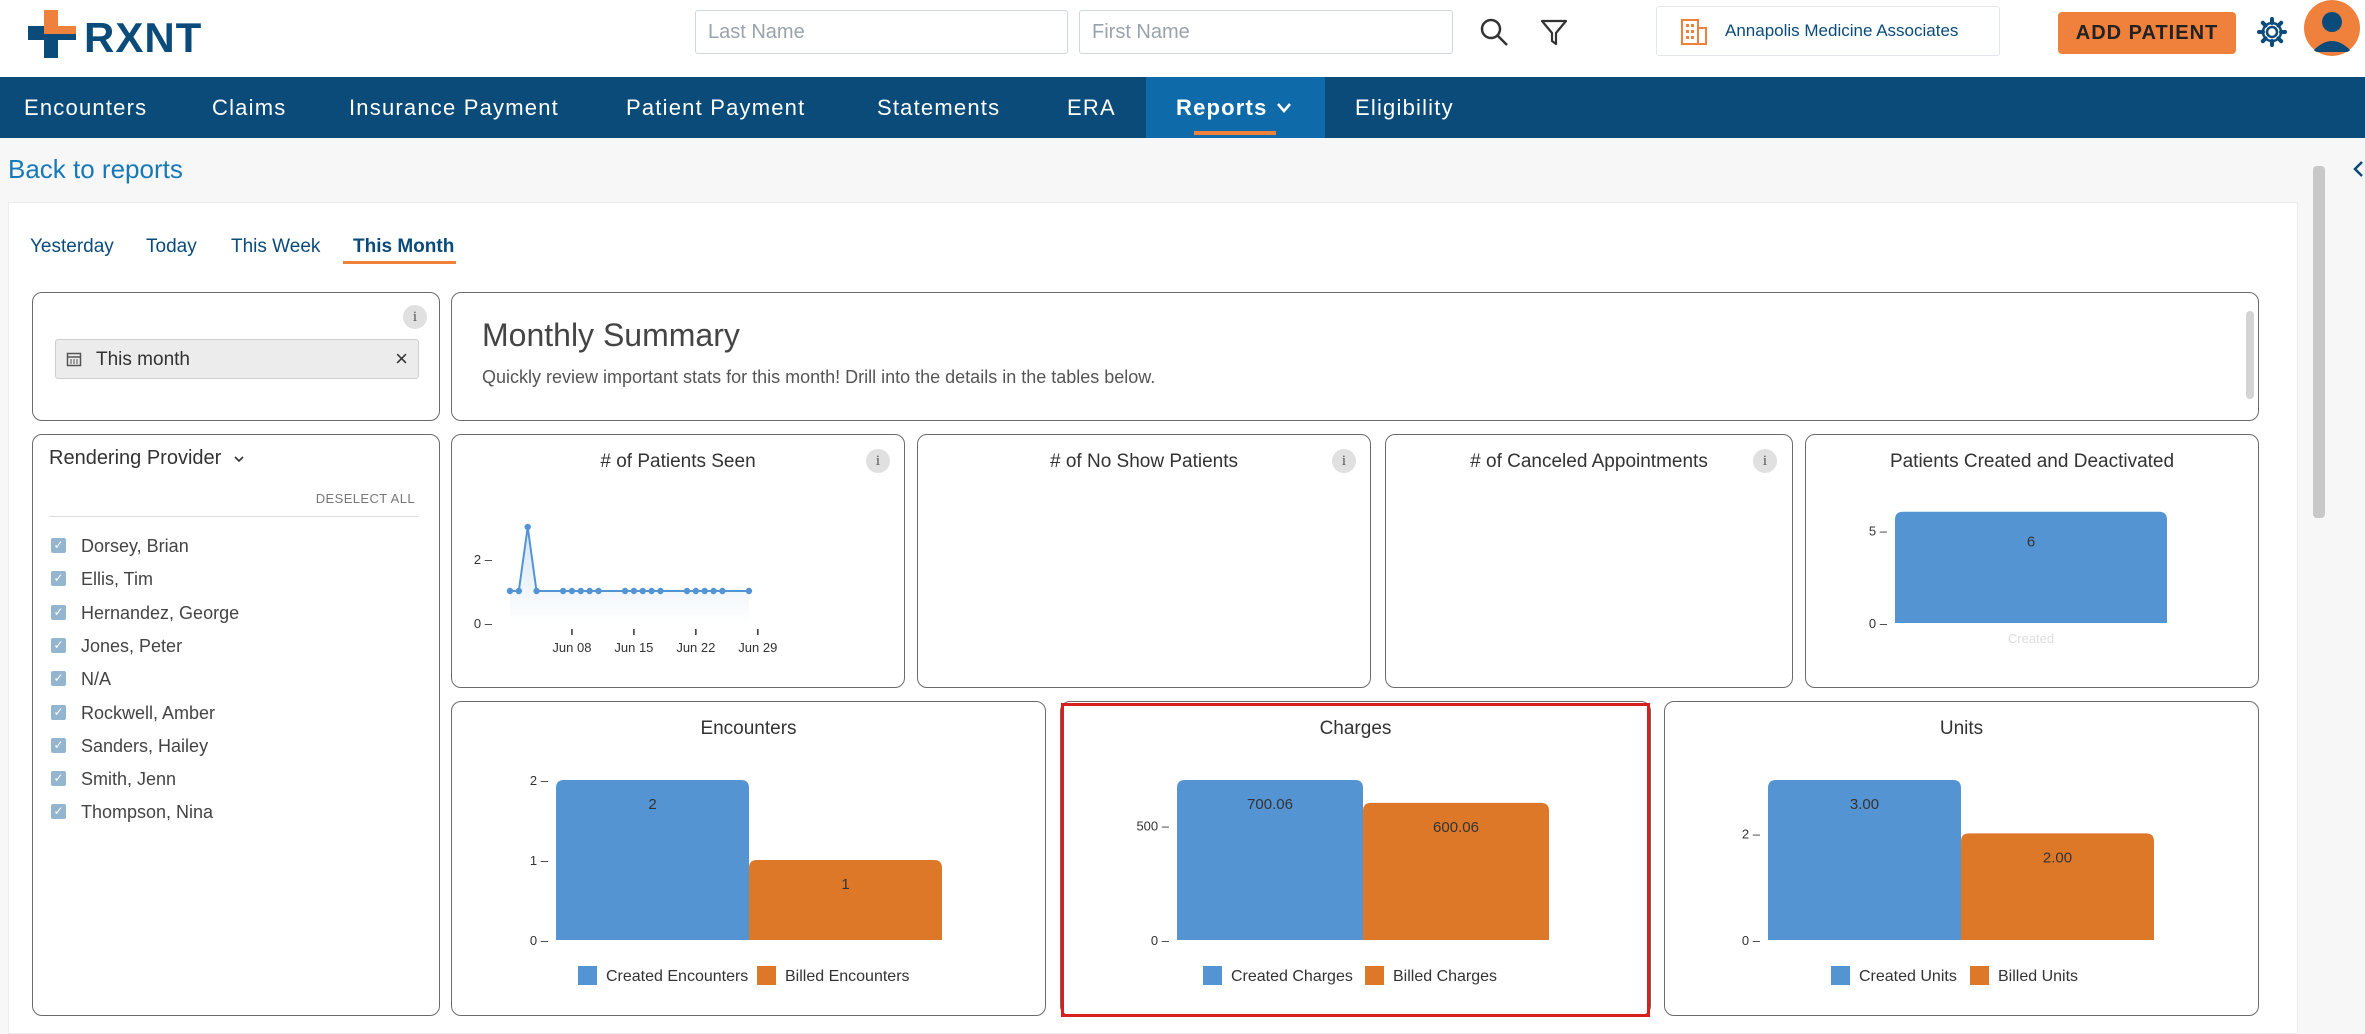  Describe the element at coordinates (249, 107) in the screenshot. I see `nav-claims: Claims` at that location.